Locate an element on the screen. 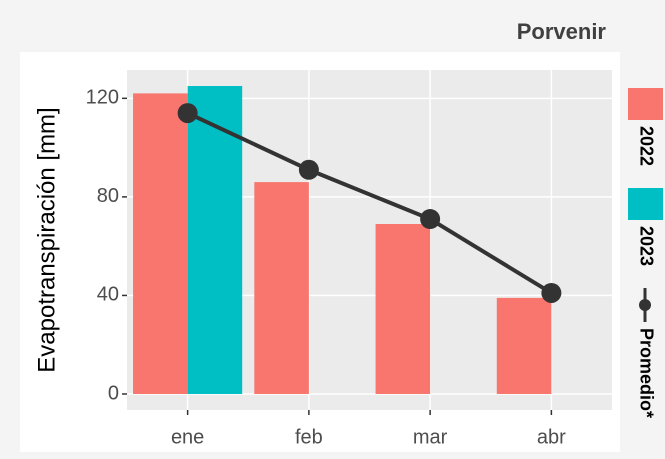 The image size is (665, 459). chart-title: Porvenir is located at coordinates (562, 31).